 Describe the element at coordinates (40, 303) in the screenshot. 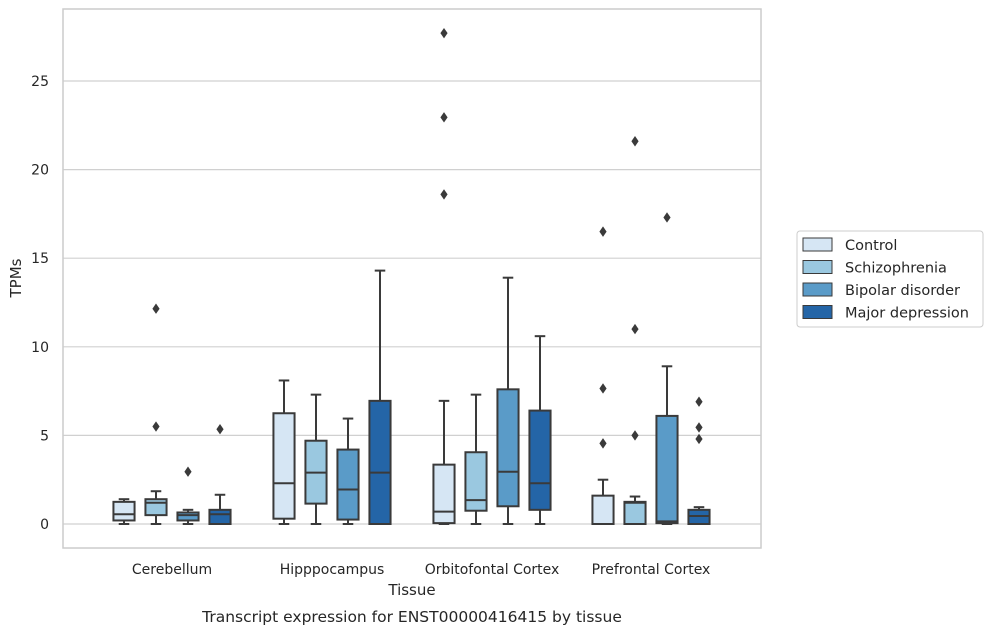

I see `y-tick-labels: 0 5 10 15 20 25` at that location.